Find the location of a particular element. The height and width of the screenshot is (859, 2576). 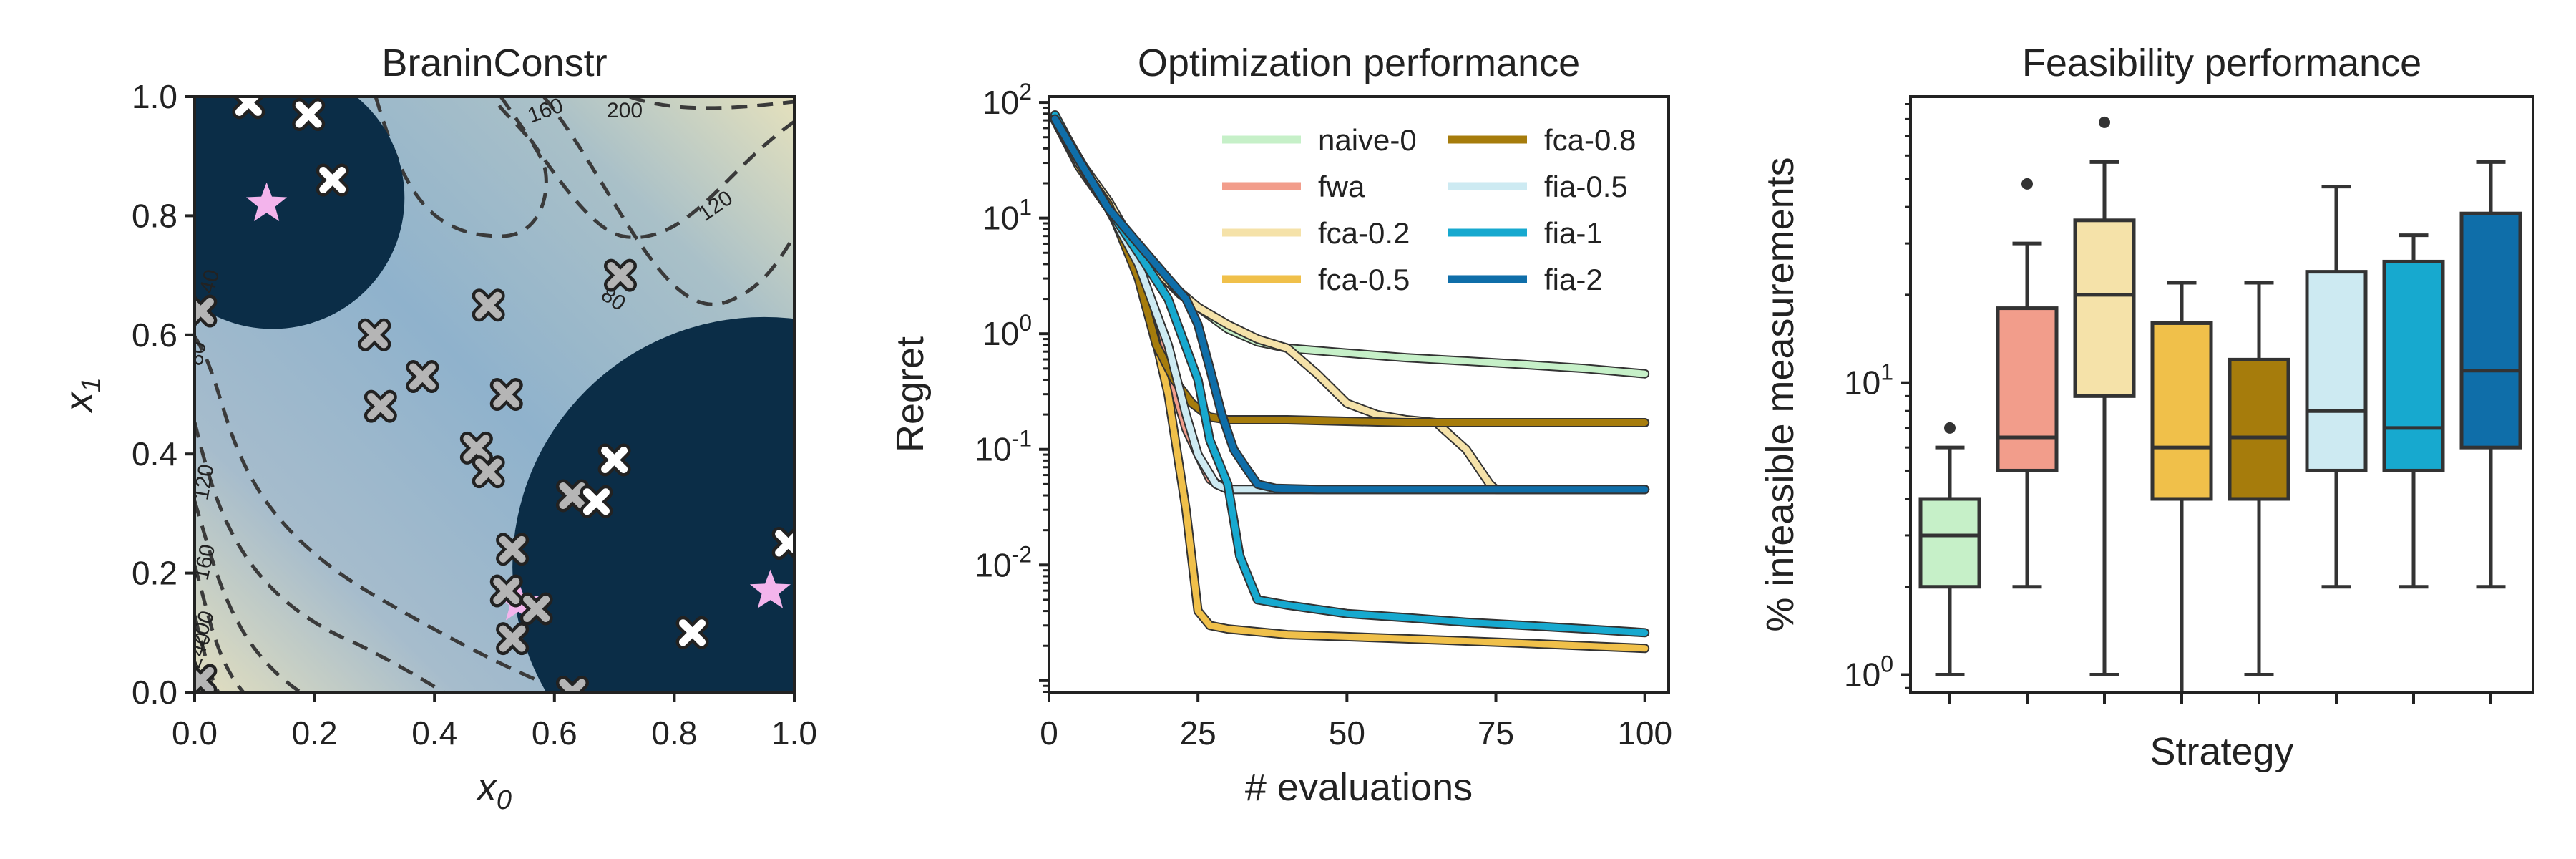

regret-lines is located at coordinates (1350, 382).